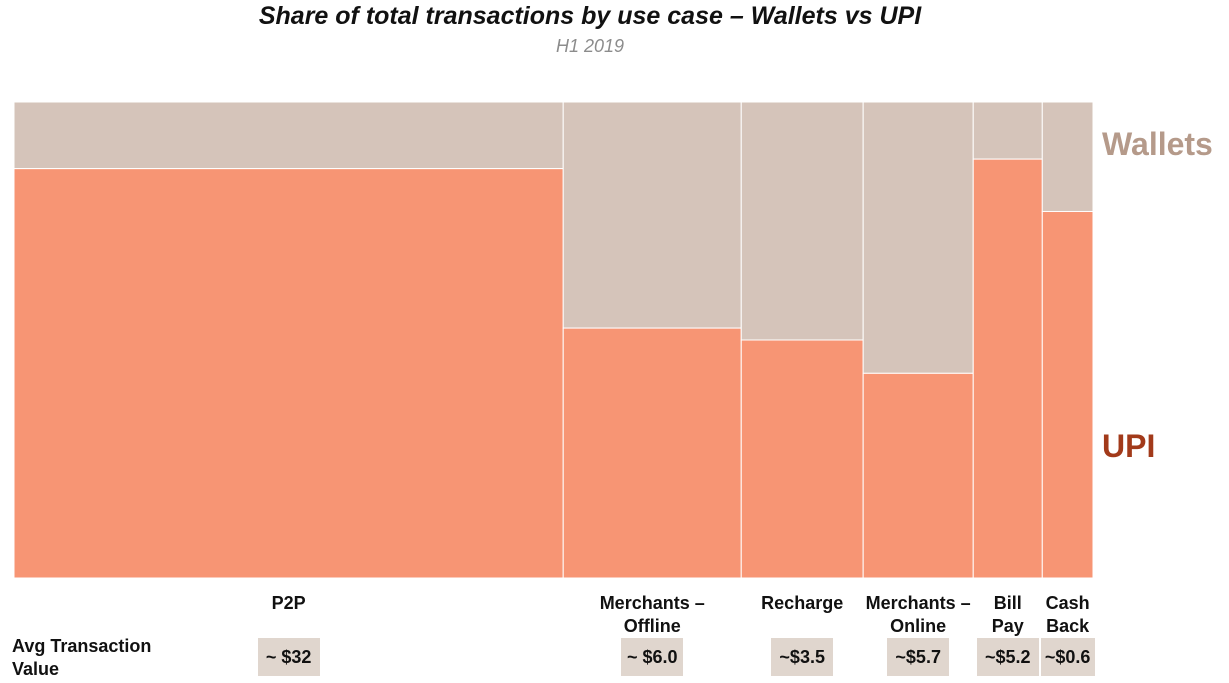  Describe the element at coordinates (652, 614) in the screenshot. I see `category-label: Merchants – Offline` at that location.